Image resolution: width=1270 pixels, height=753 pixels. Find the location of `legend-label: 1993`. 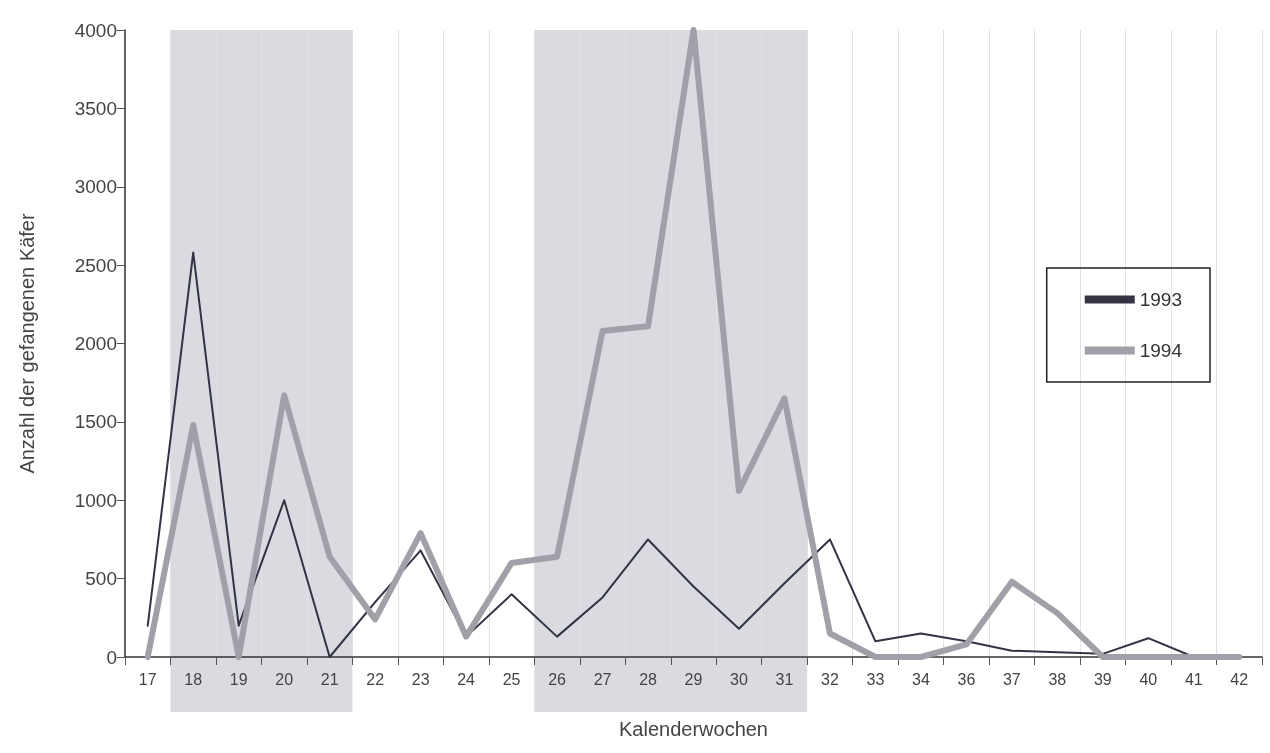

legend-label: 1993 is located at coordinates (1161, 299).